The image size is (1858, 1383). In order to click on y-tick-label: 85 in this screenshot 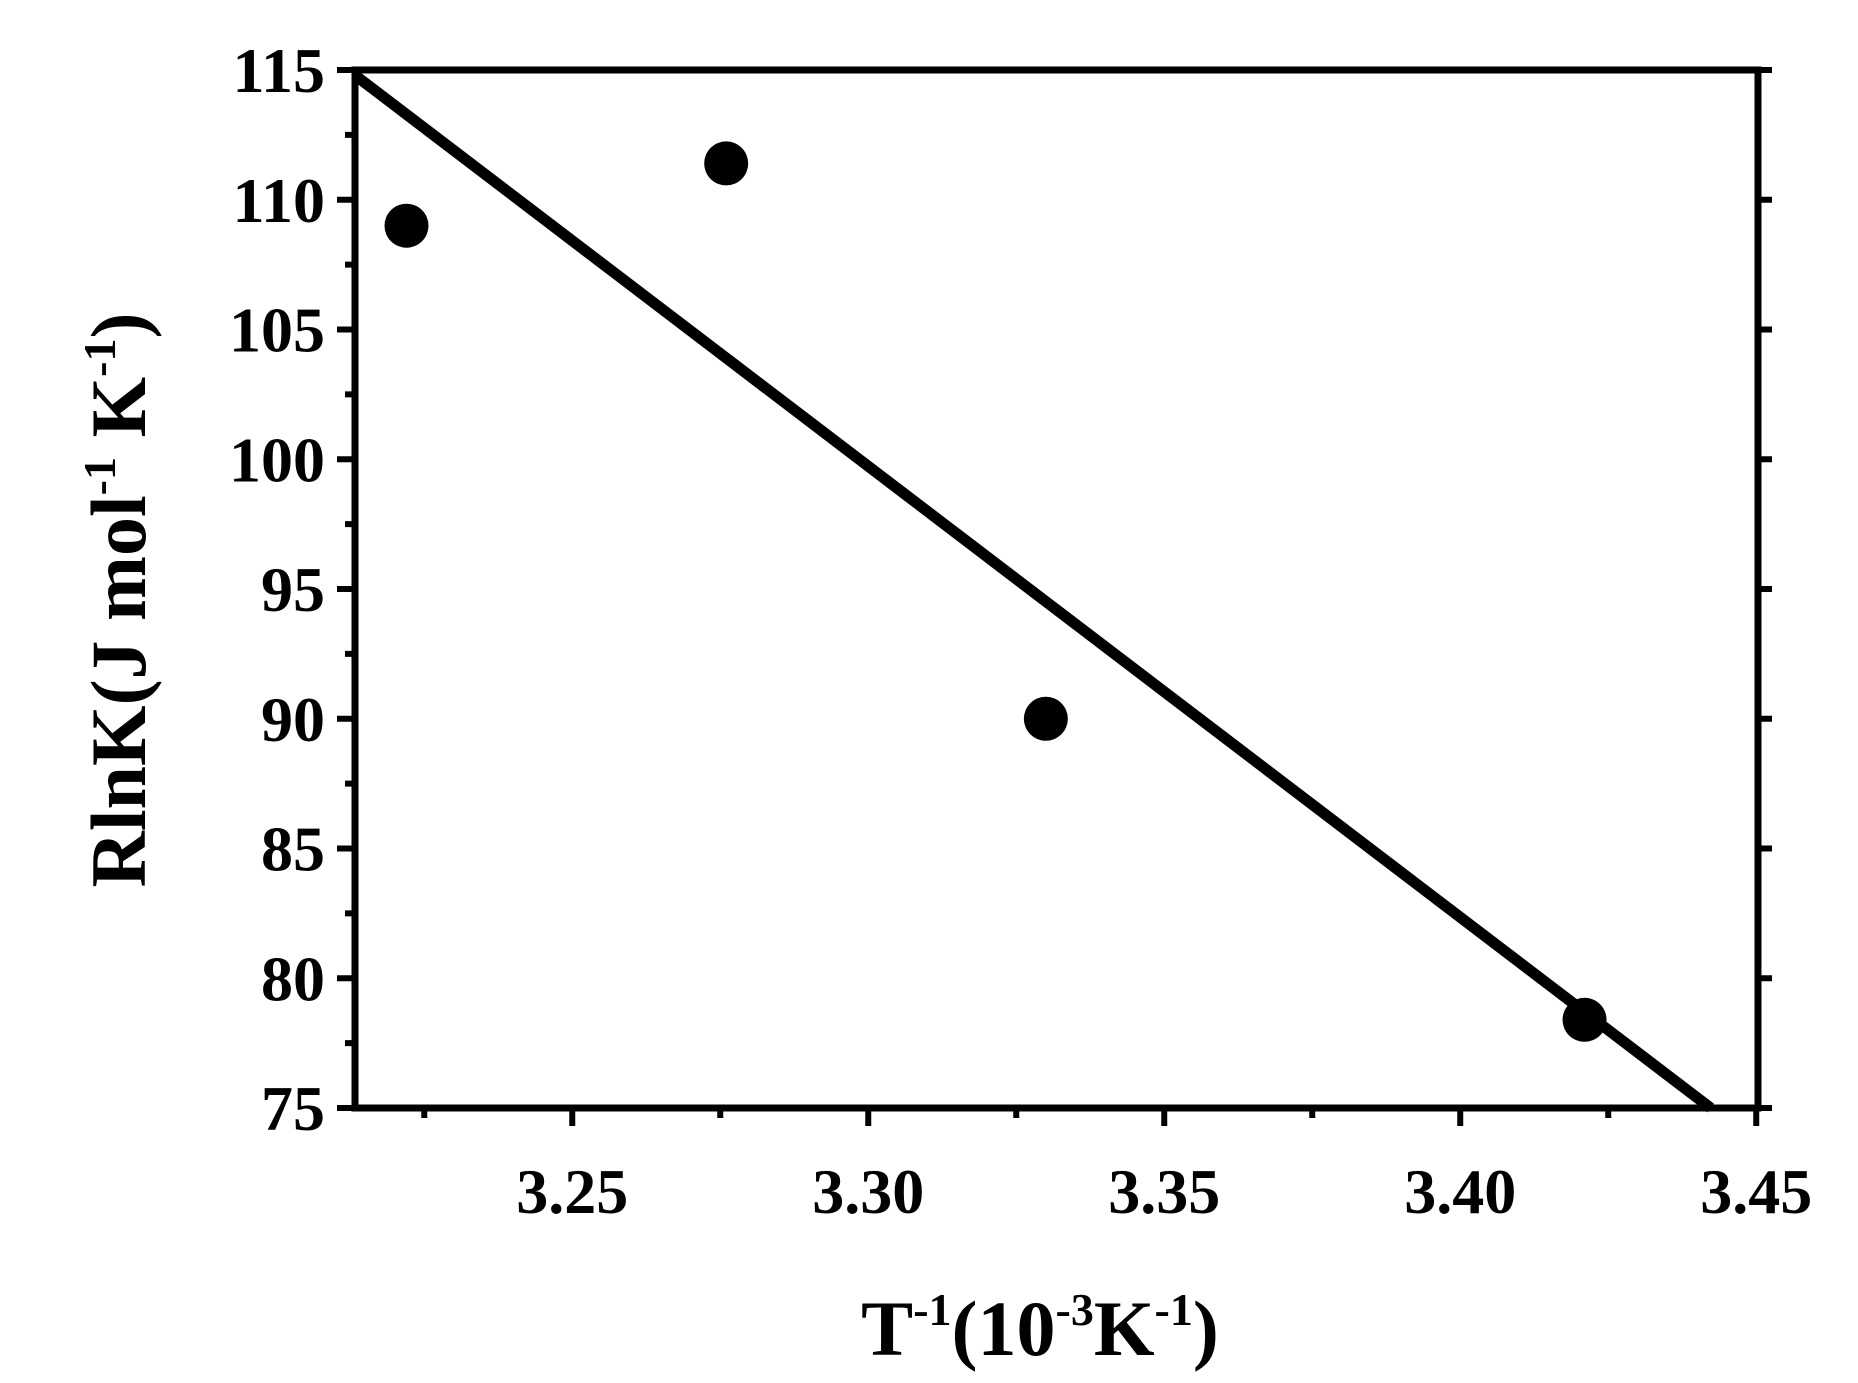, I will do `click(293, 849)`.